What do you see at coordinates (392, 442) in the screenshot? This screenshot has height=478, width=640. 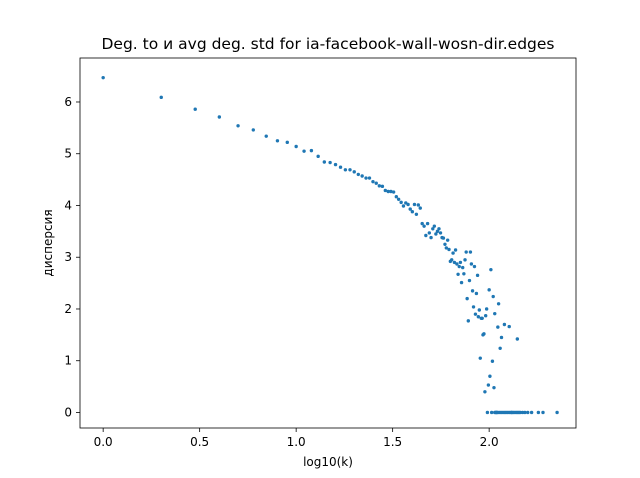 I see `x-tick-label: 1.5` at bounding box center [392, 442].